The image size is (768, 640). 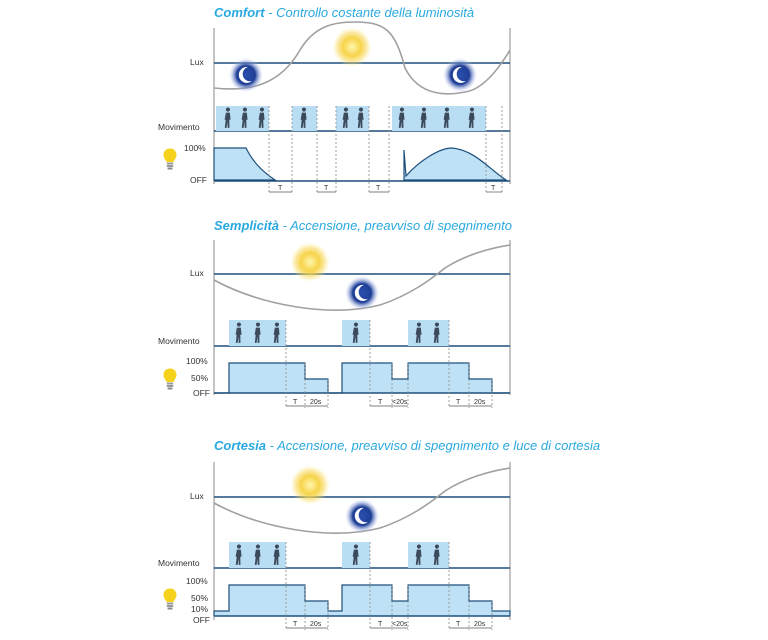 I want to click on panel-title-rest: Controllo costante della luminosità, so click(x=375, y=12).